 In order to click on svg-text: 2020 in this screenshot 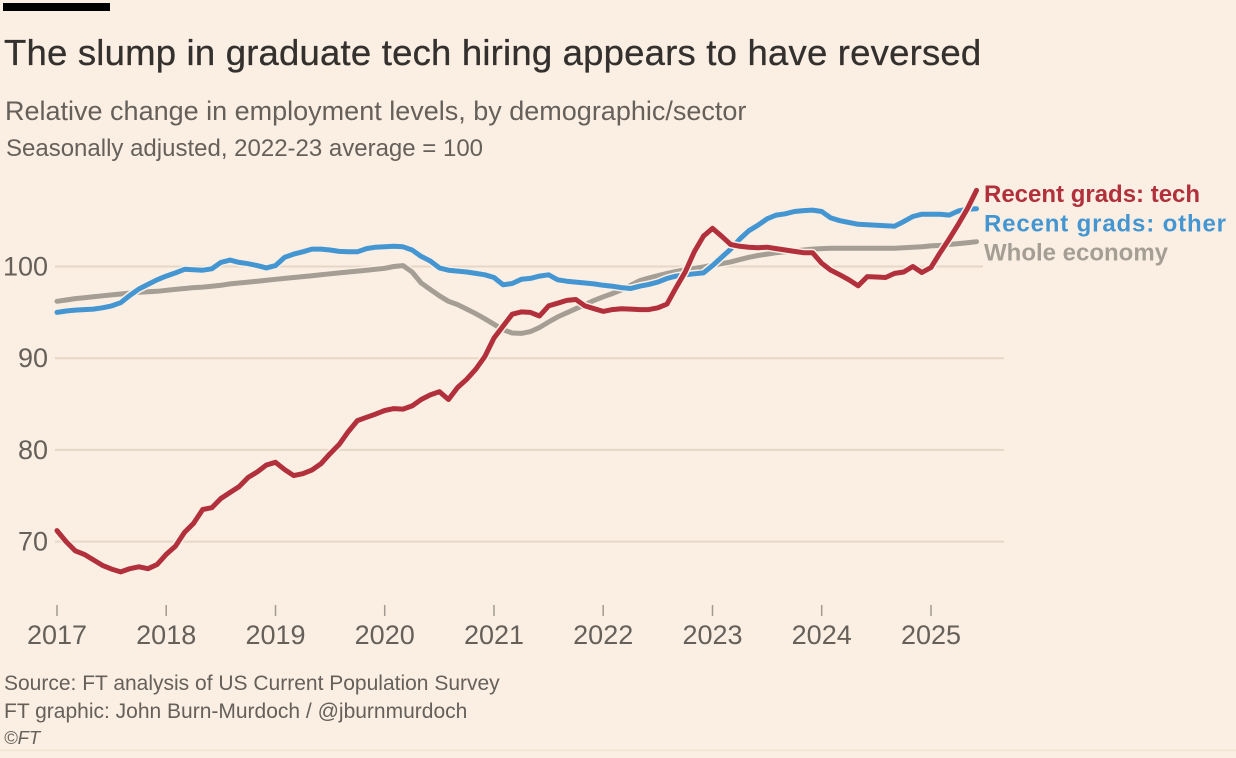, I will do `click(385, 635)`.